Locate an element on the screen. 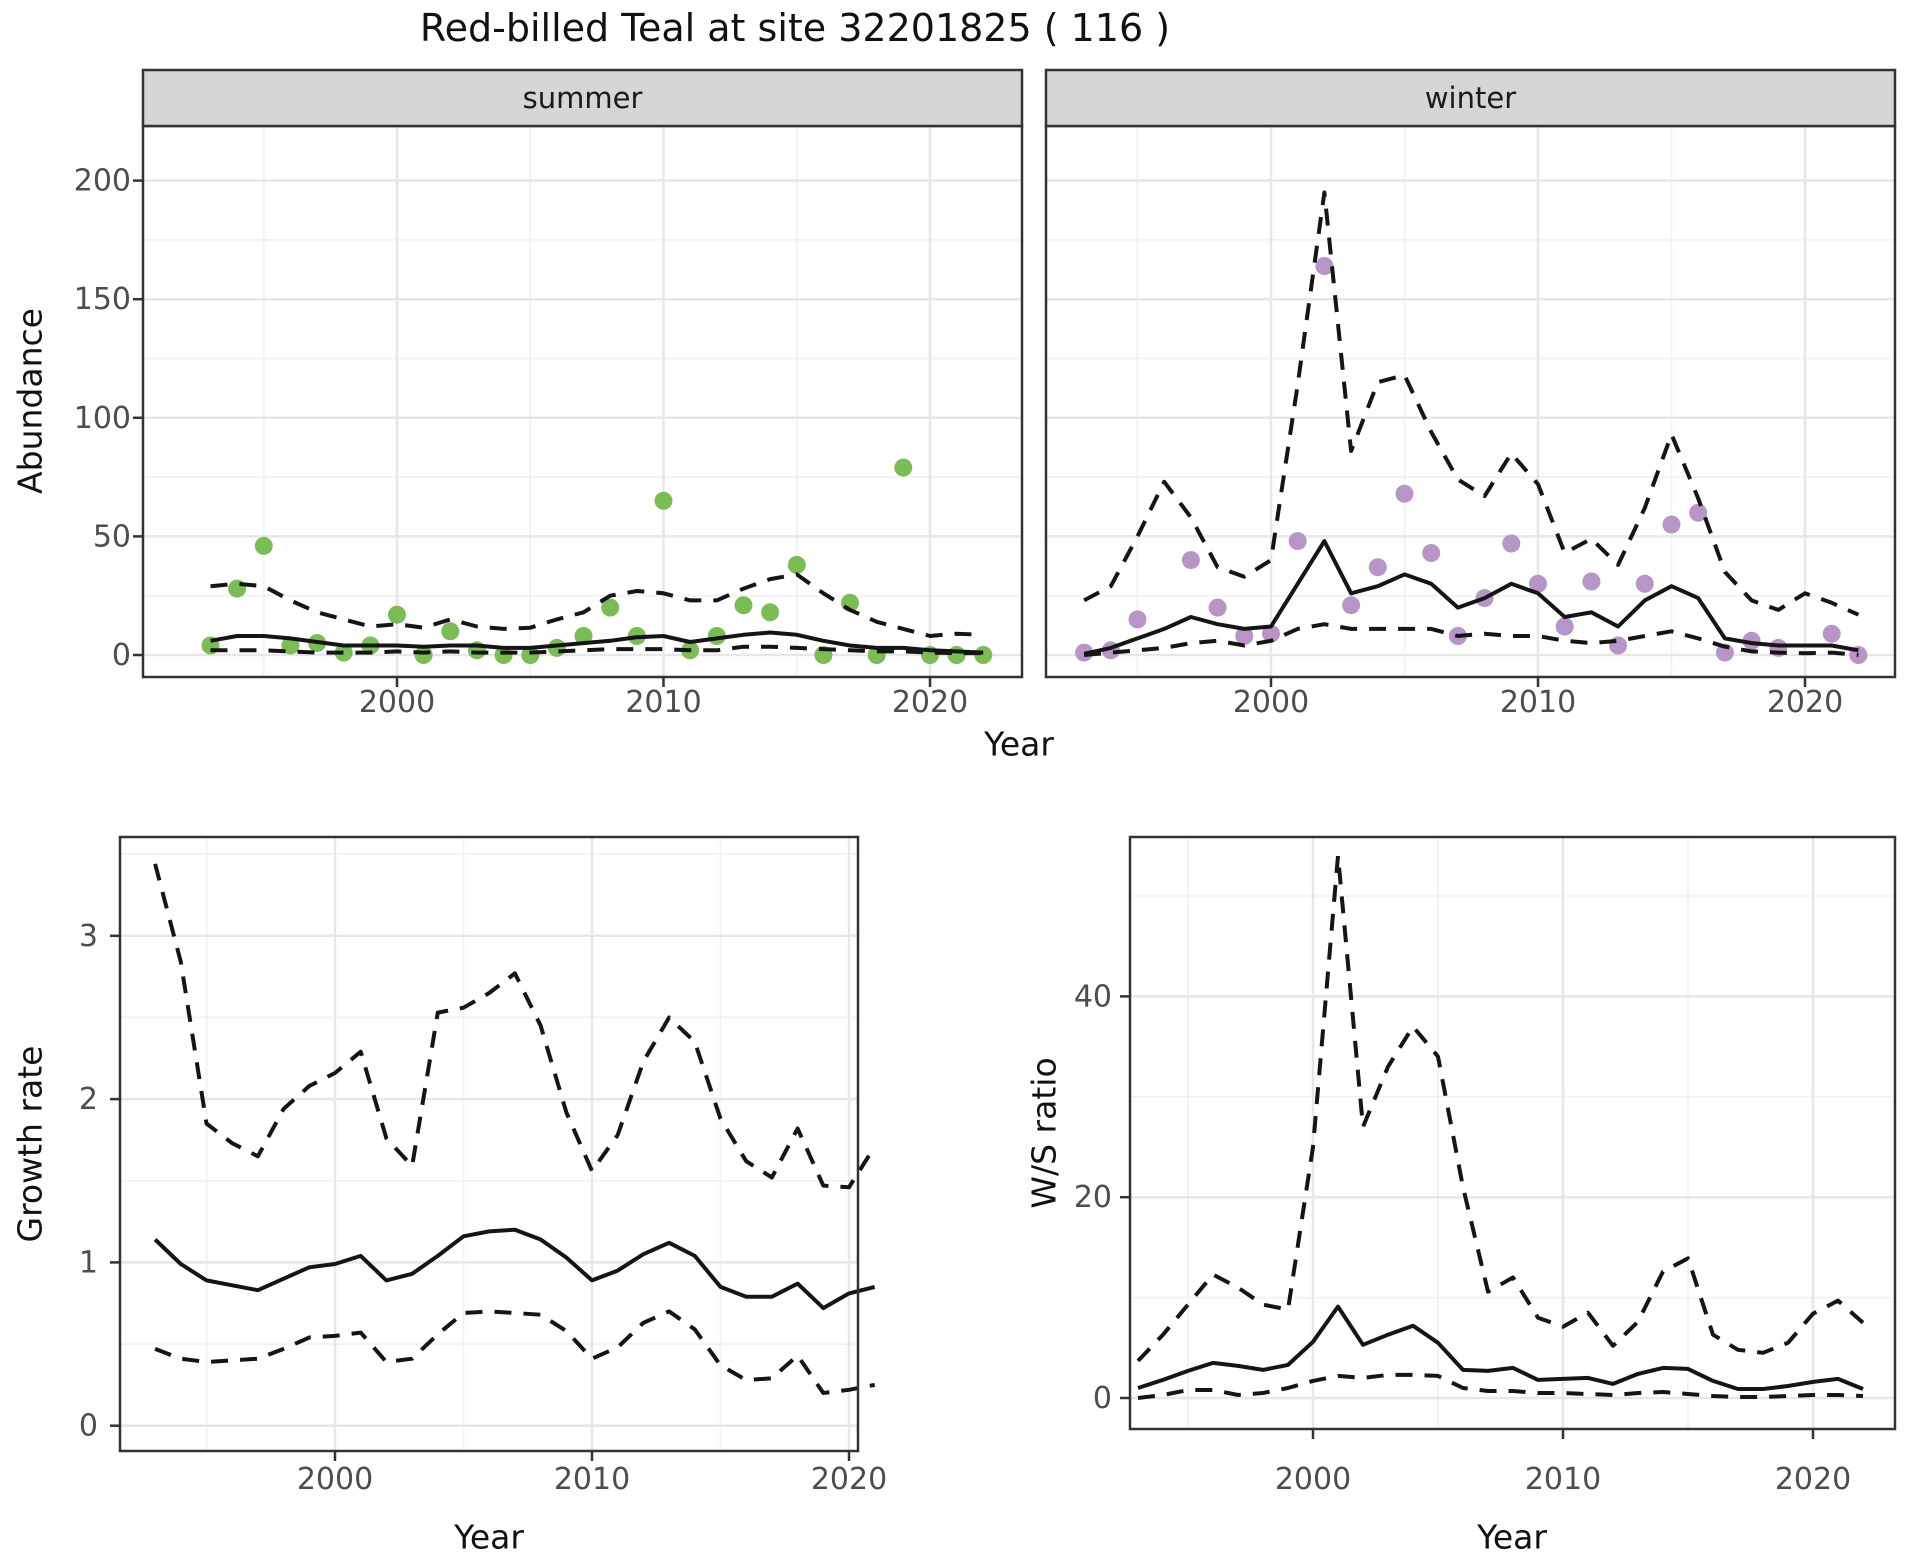  ws-ratio-upper-credible-interval-line is located at coordinates (1500, 1108).